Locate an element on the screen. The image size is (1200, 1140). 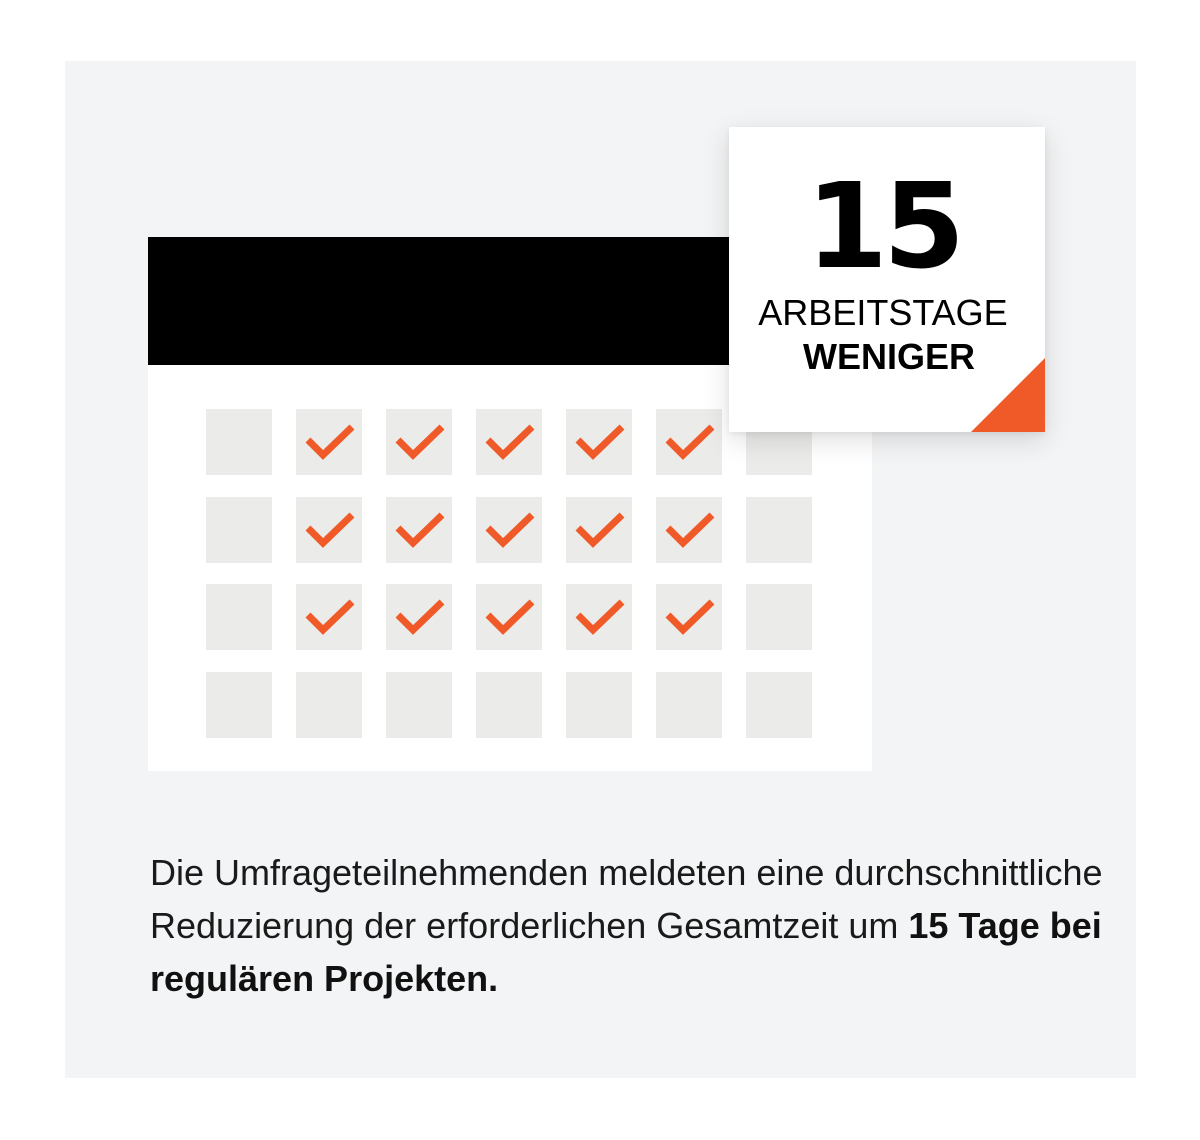
reduction-badge: 15 ARBEITSTAGE WENIGER is located at coordinates (887, 279).